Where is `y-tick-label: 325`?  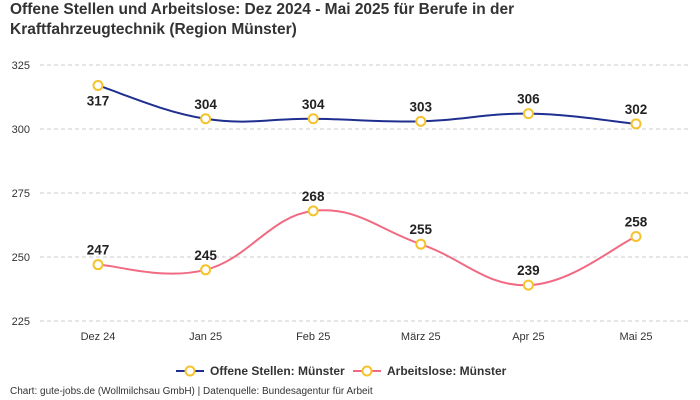 y-tick-label: 325 is located at coordinates (21, 66).